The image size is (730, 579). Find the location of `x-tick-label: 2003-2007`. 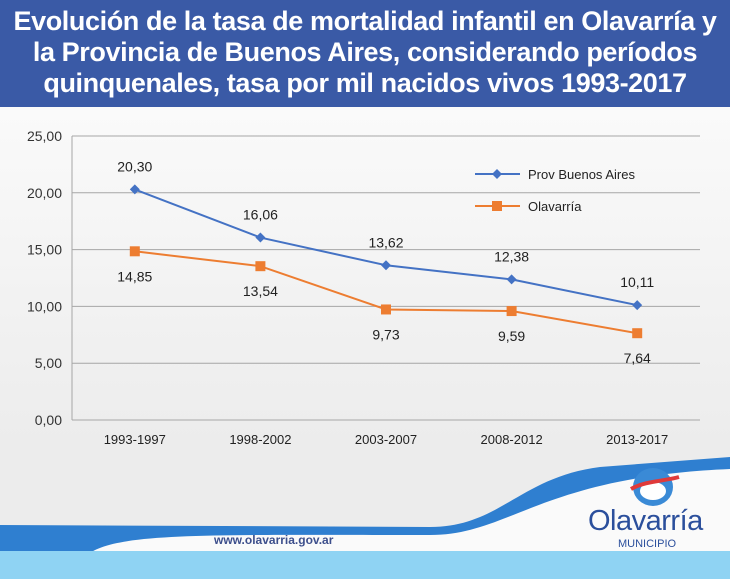

x-tick-label: 2003-2007 is located at coordinates (386, 439).